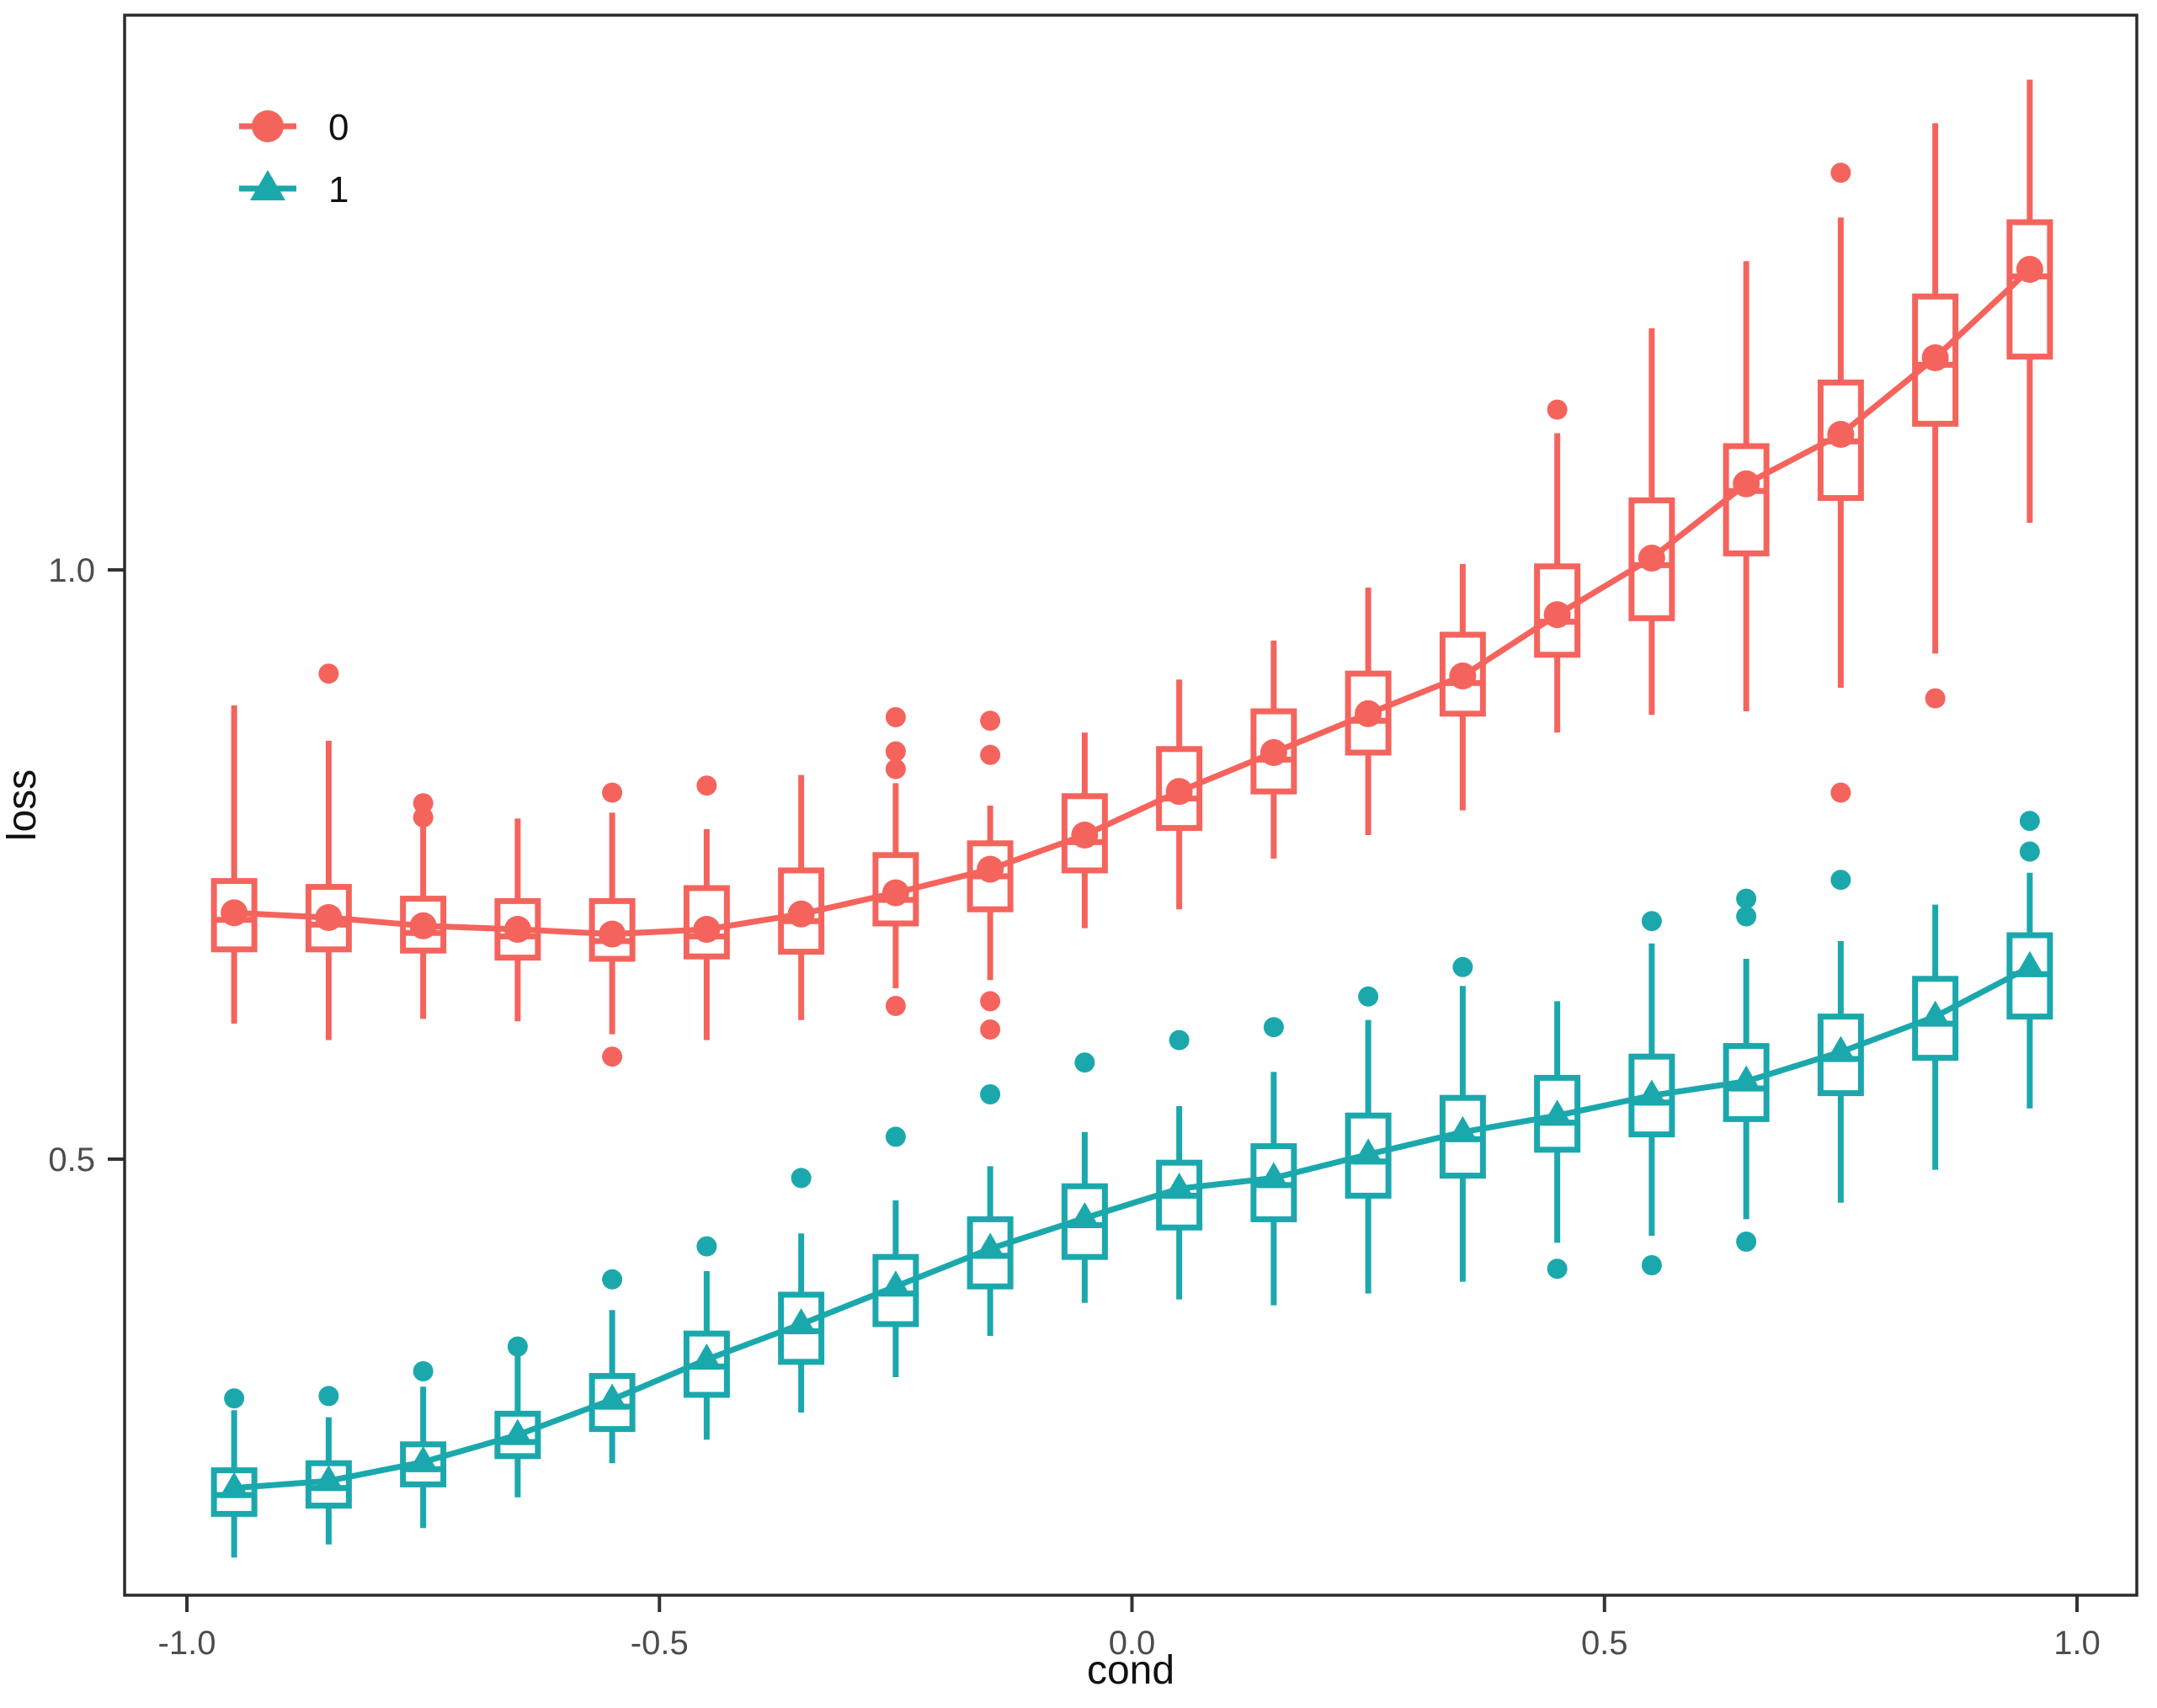 The image size is (2157, 1708). What do you see at coordinates (1604, 1643) in the screenshot?
I see `x-axis-tick-label: 0.5` at bounding box center [1604, 1643].